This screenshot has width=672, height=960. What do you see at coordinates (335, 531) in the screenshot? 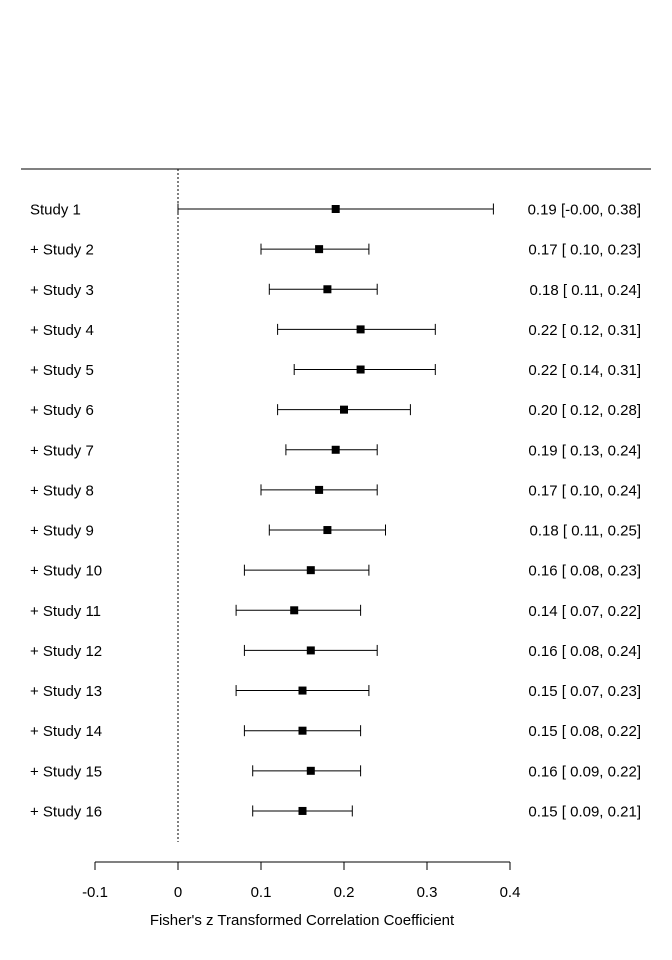
I see `study-row: + Study 9 0.18 [ 0.11, 0.25]` at bounding box center [335, 531].